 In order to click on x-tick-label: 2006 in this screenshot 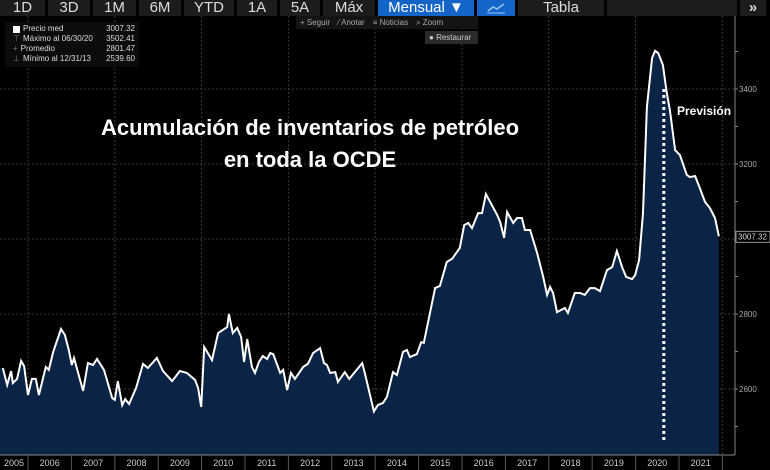, I will do `click(50, 463)`.